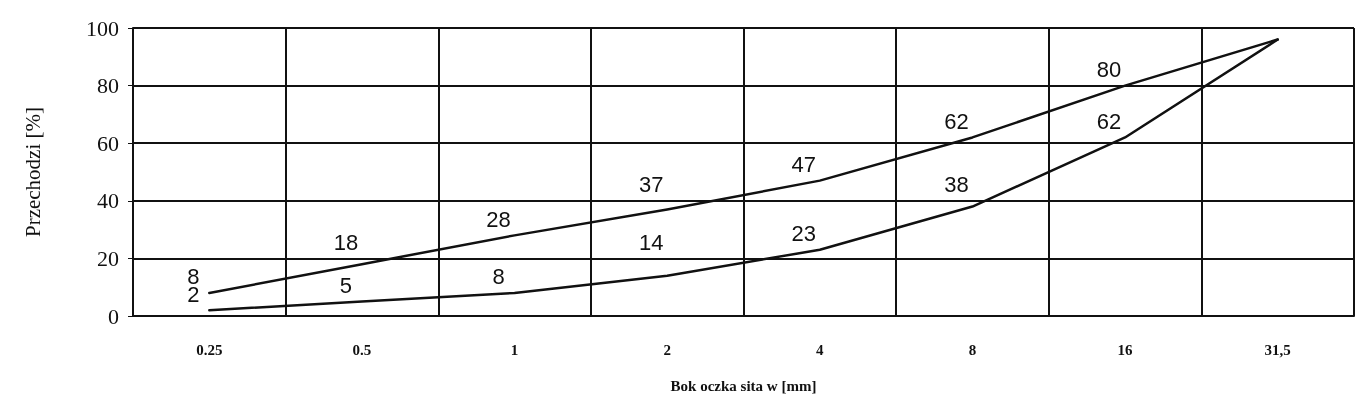 This screenshot has width=1358, height=412. Describe the element at coordinates (651, 242) in the screenshot. I see `data-label: 14` at that location.